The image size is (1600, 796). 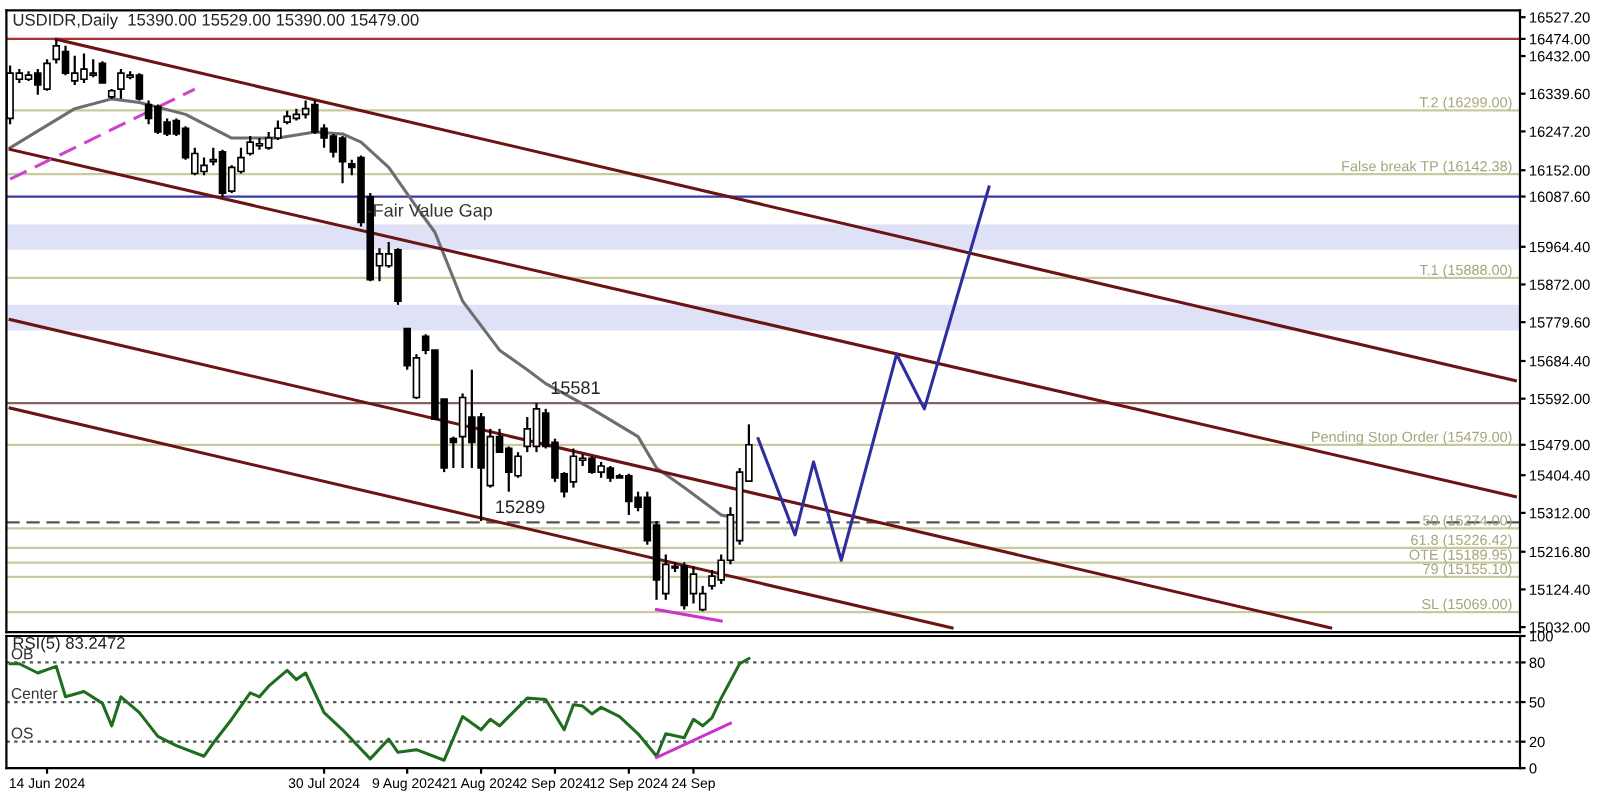 I want to click on chart-title: USDIDR,Daily 15390.00 15529.00 15390.00 15479.00, so click(x=216, y=21).